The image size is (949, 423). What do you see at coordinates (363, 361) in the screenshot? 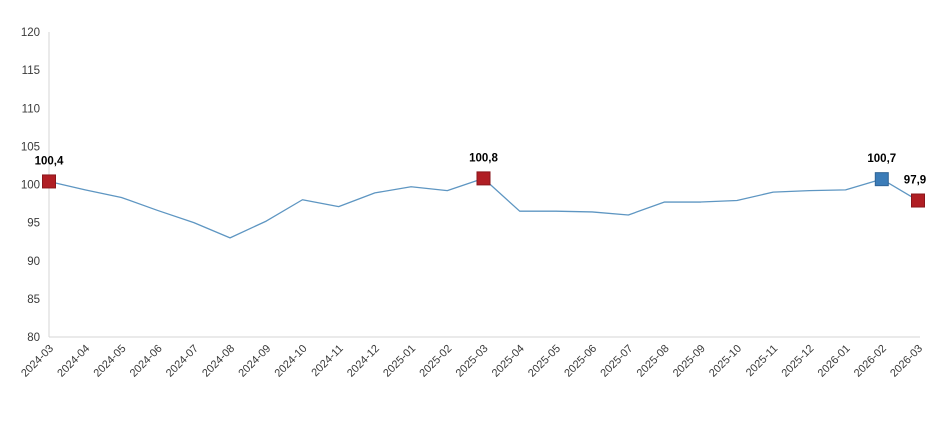
I see `x-tick-label: 2024-12` at bounding box center [363, 361].